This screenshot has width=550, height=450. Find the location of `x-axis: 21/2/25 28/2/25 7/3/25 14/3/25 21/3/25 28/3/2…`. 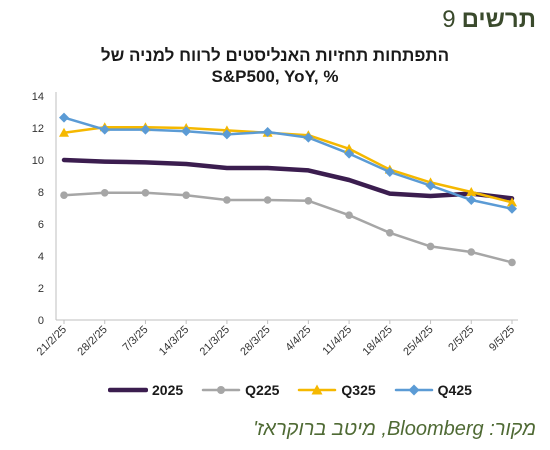

x-axis: 21/2/25 28/2/25 7/3/25 14/3/25 21/3/25 28/3/2… is located at coordinates (276, 338).